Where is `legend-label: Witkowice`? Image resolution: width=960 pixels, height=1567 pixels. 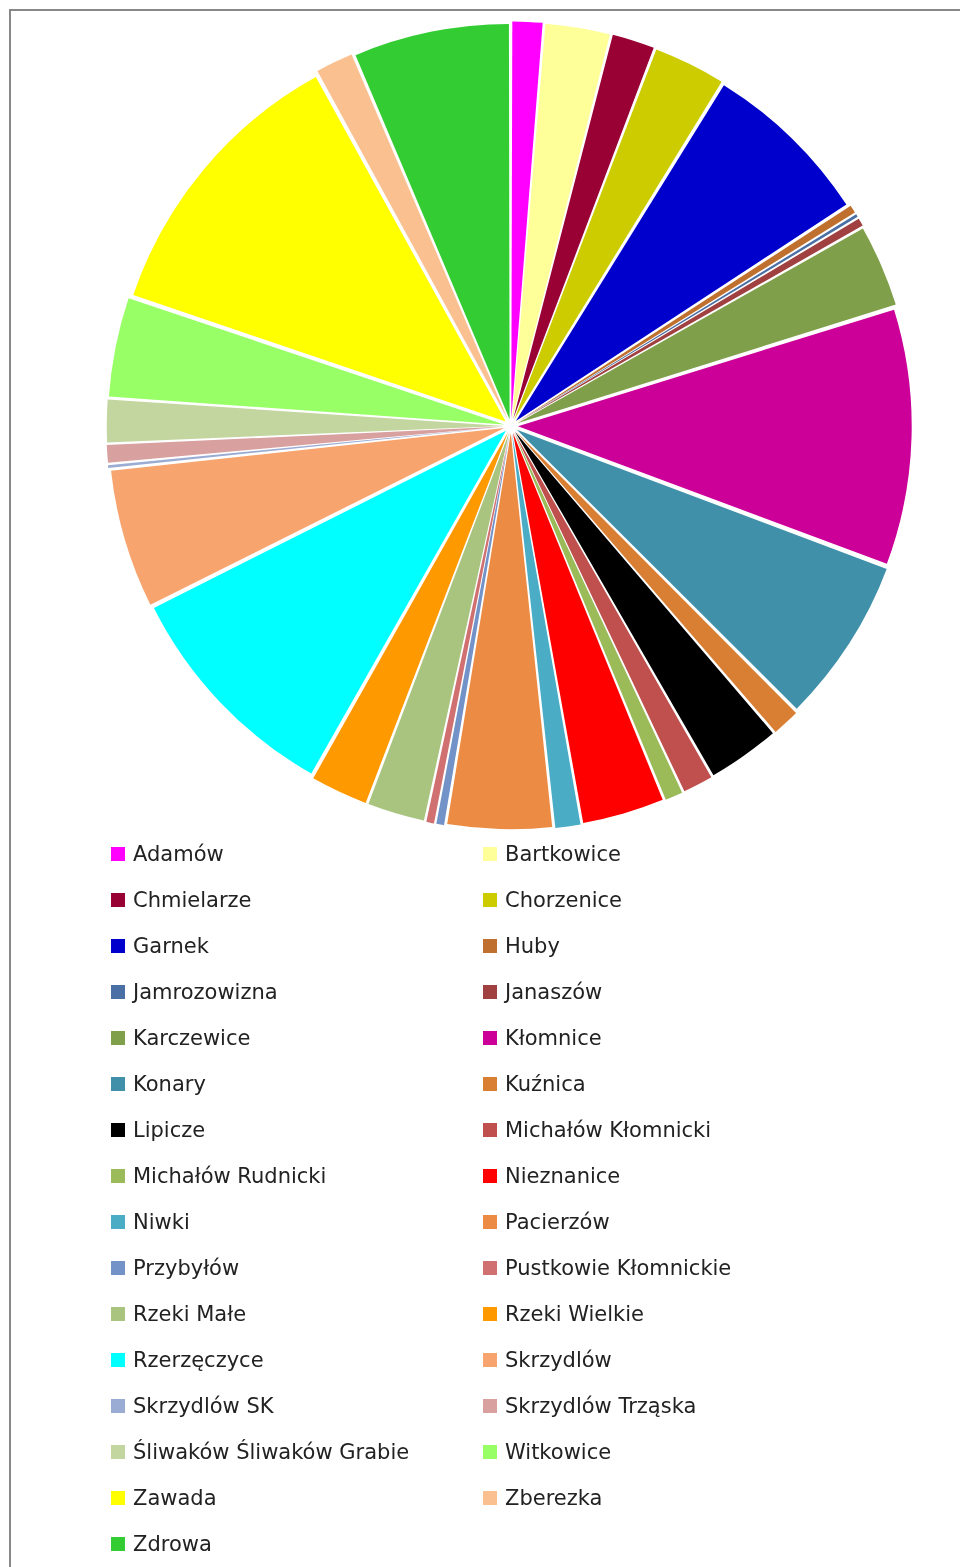 legend-label: Witkowice is located at coordinates (558, 1452).